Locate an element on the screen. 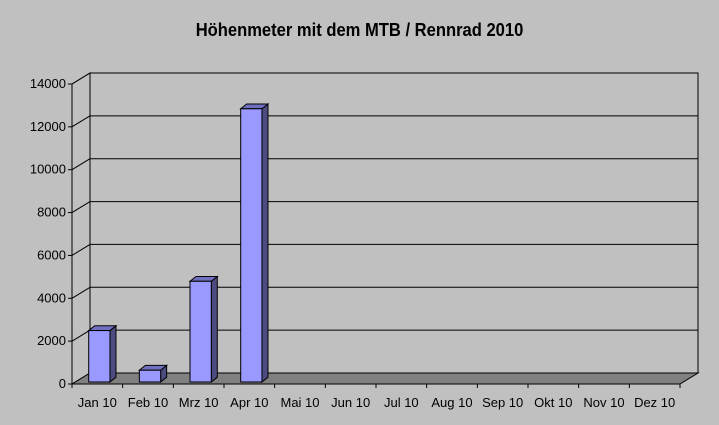 This screenshot has height=425, width=719. x-tick-label: Mrz 10 is located at coordinates (199, 402).